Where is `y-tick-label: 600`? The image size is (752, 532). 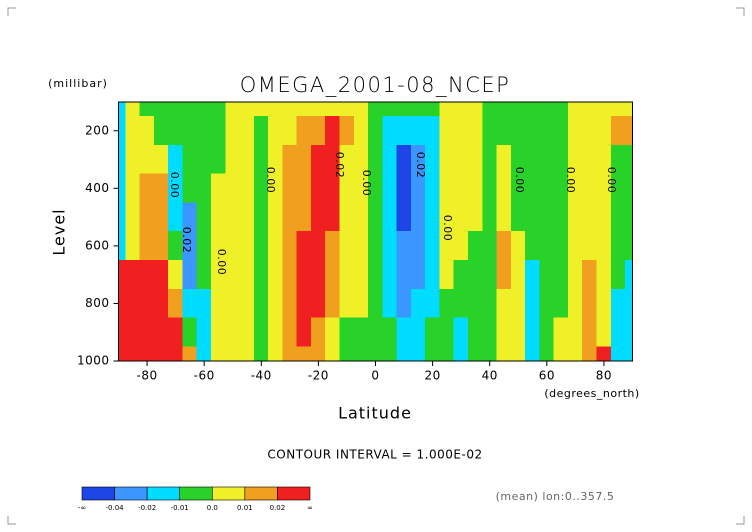
y-tick-label: 600 is located at coordinates (97, 245).